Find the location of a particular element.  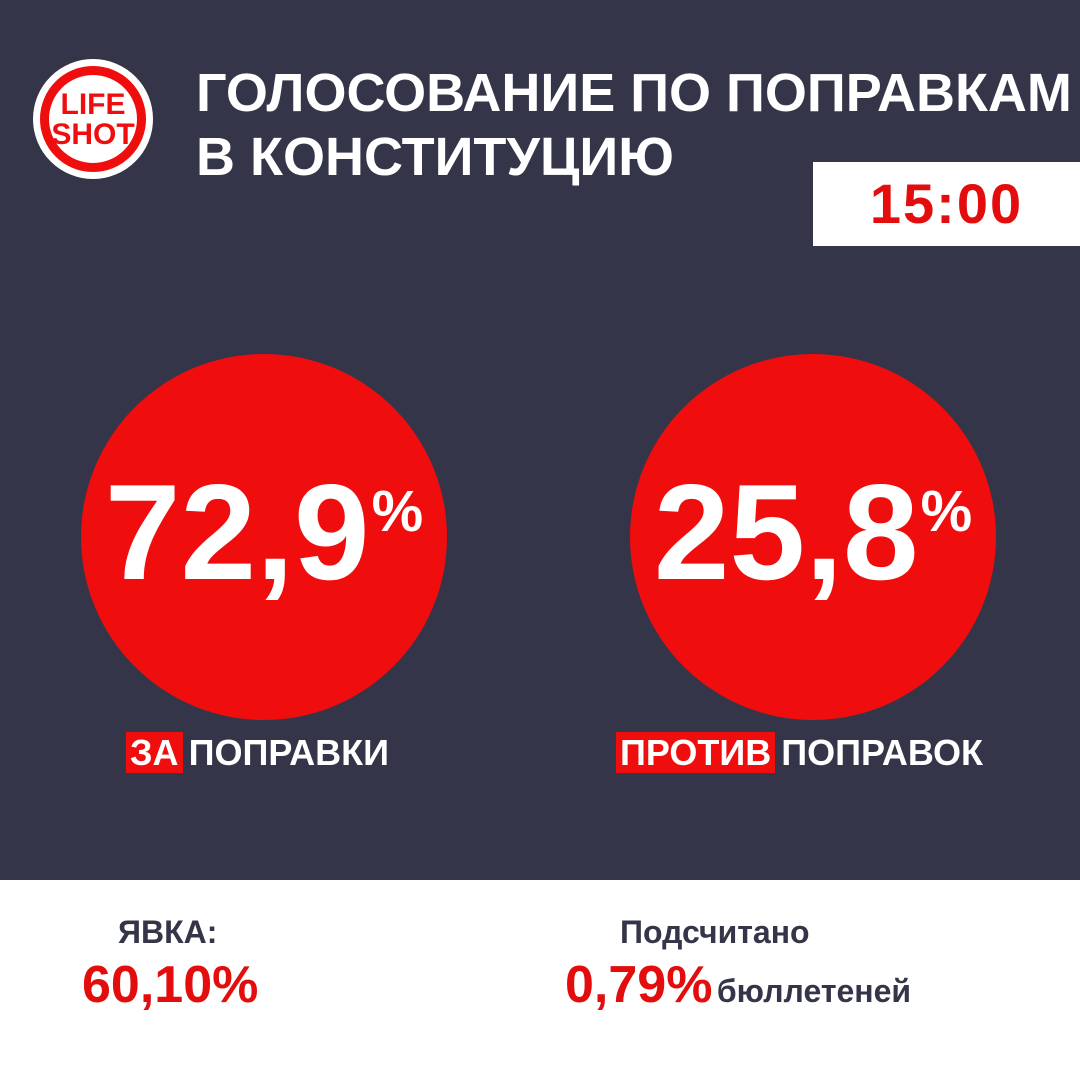

logo-text: SHOT is located at coordinates (92, 134).